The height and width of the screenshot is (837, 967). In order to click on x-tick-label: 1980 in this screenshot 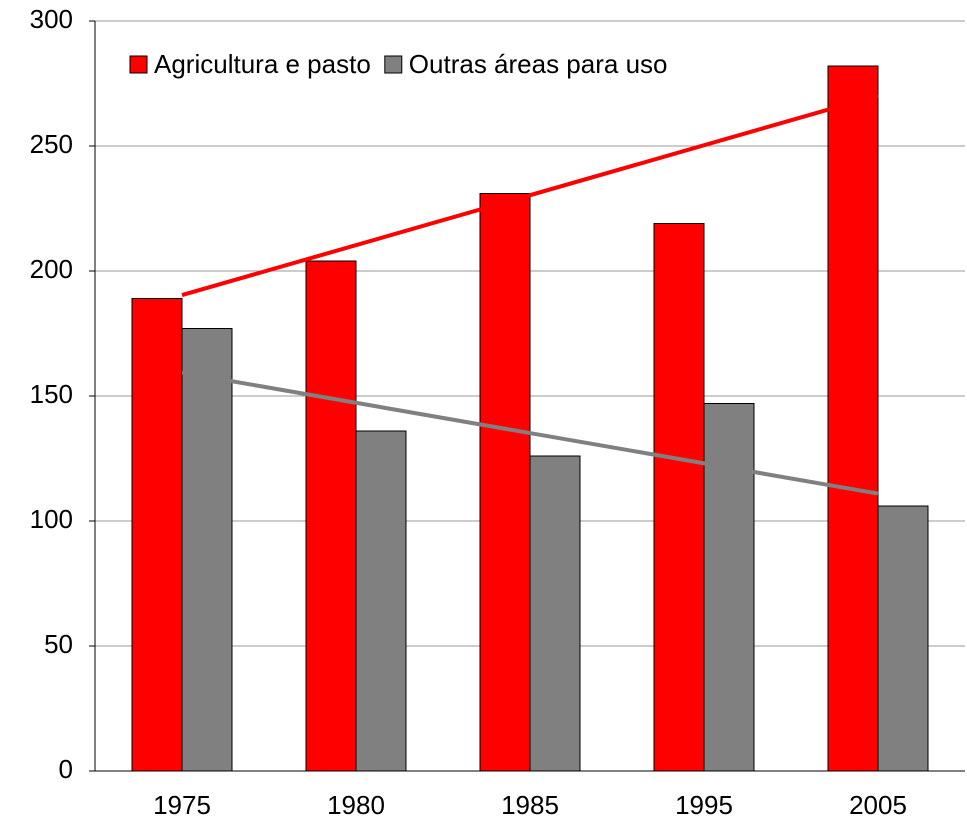, I will do `click(356, 805)`.